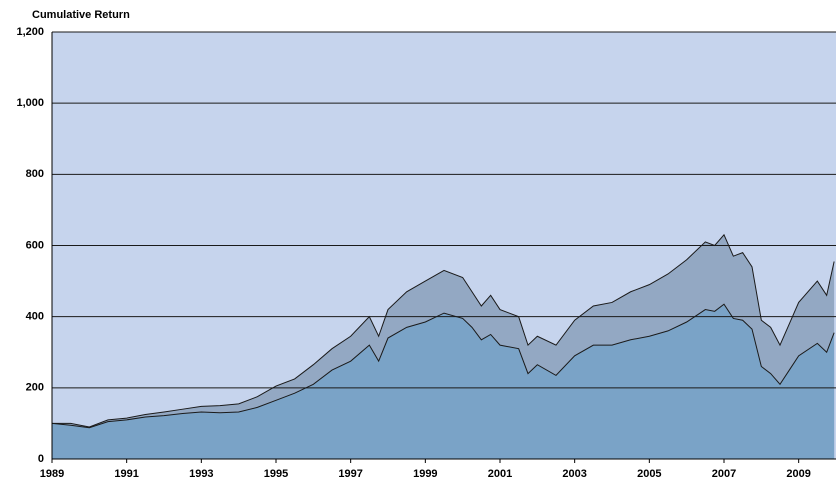 This screenshot has width=838, height=484. I want to click on x-tick-label: 2005, so click(649, 474).